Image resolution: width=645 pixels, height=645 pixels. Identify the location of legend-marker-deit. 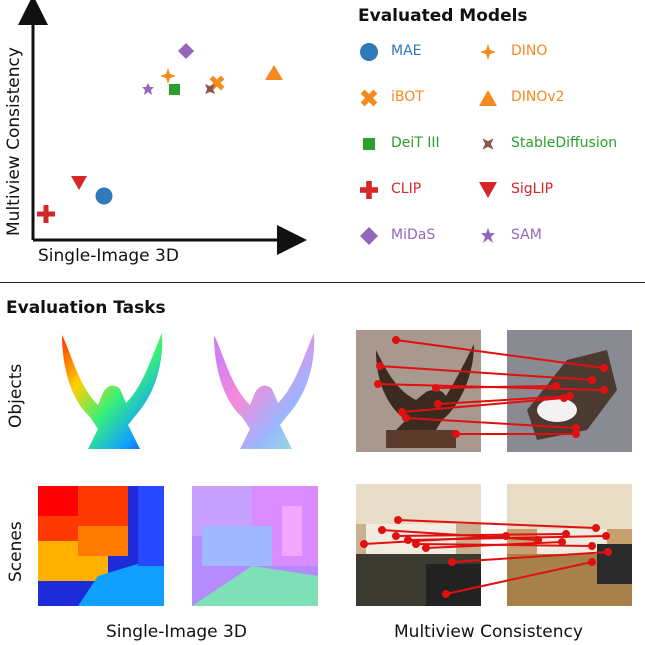
(369, 144).